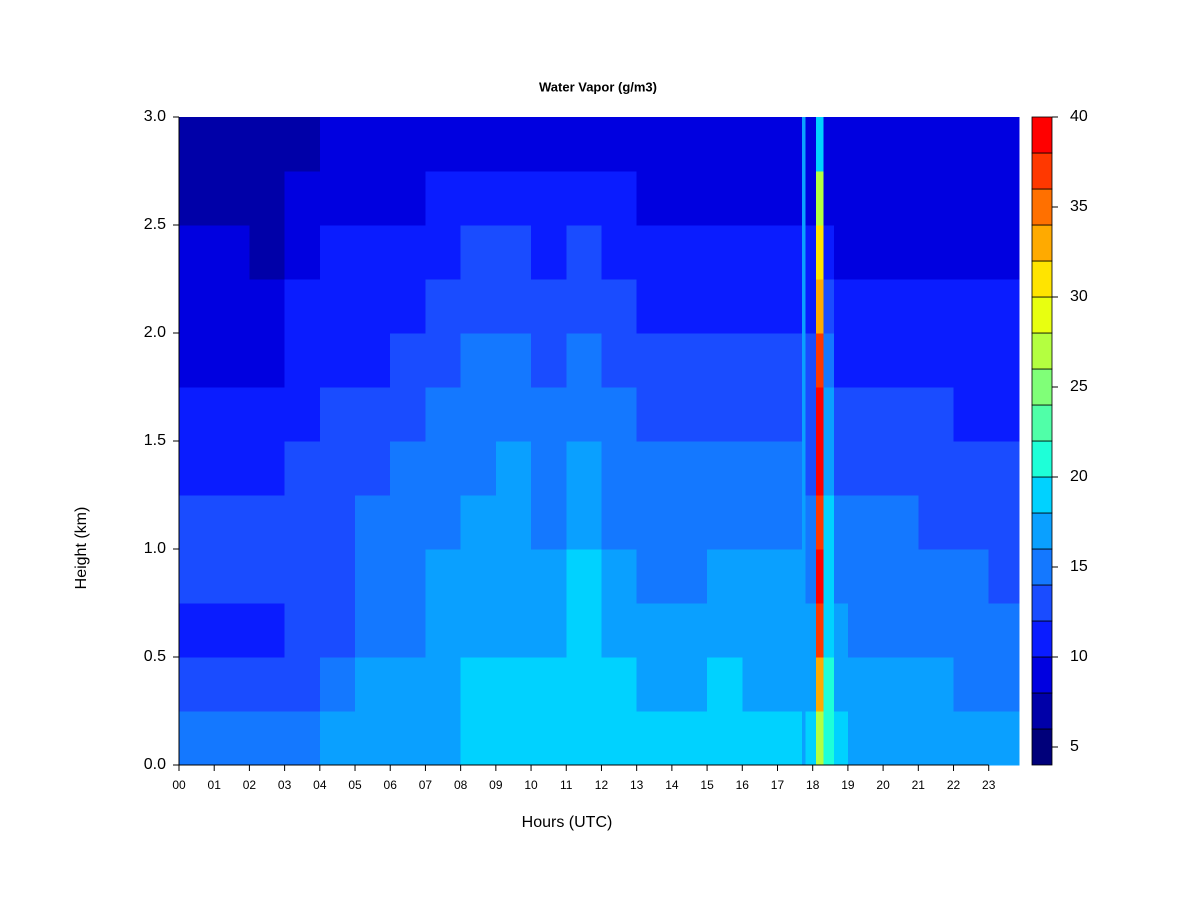 The image size is (1200, 900). Describe the element at coordinates (989, 785) in the screenshot. I see `x-tick-label: 23` at that location.